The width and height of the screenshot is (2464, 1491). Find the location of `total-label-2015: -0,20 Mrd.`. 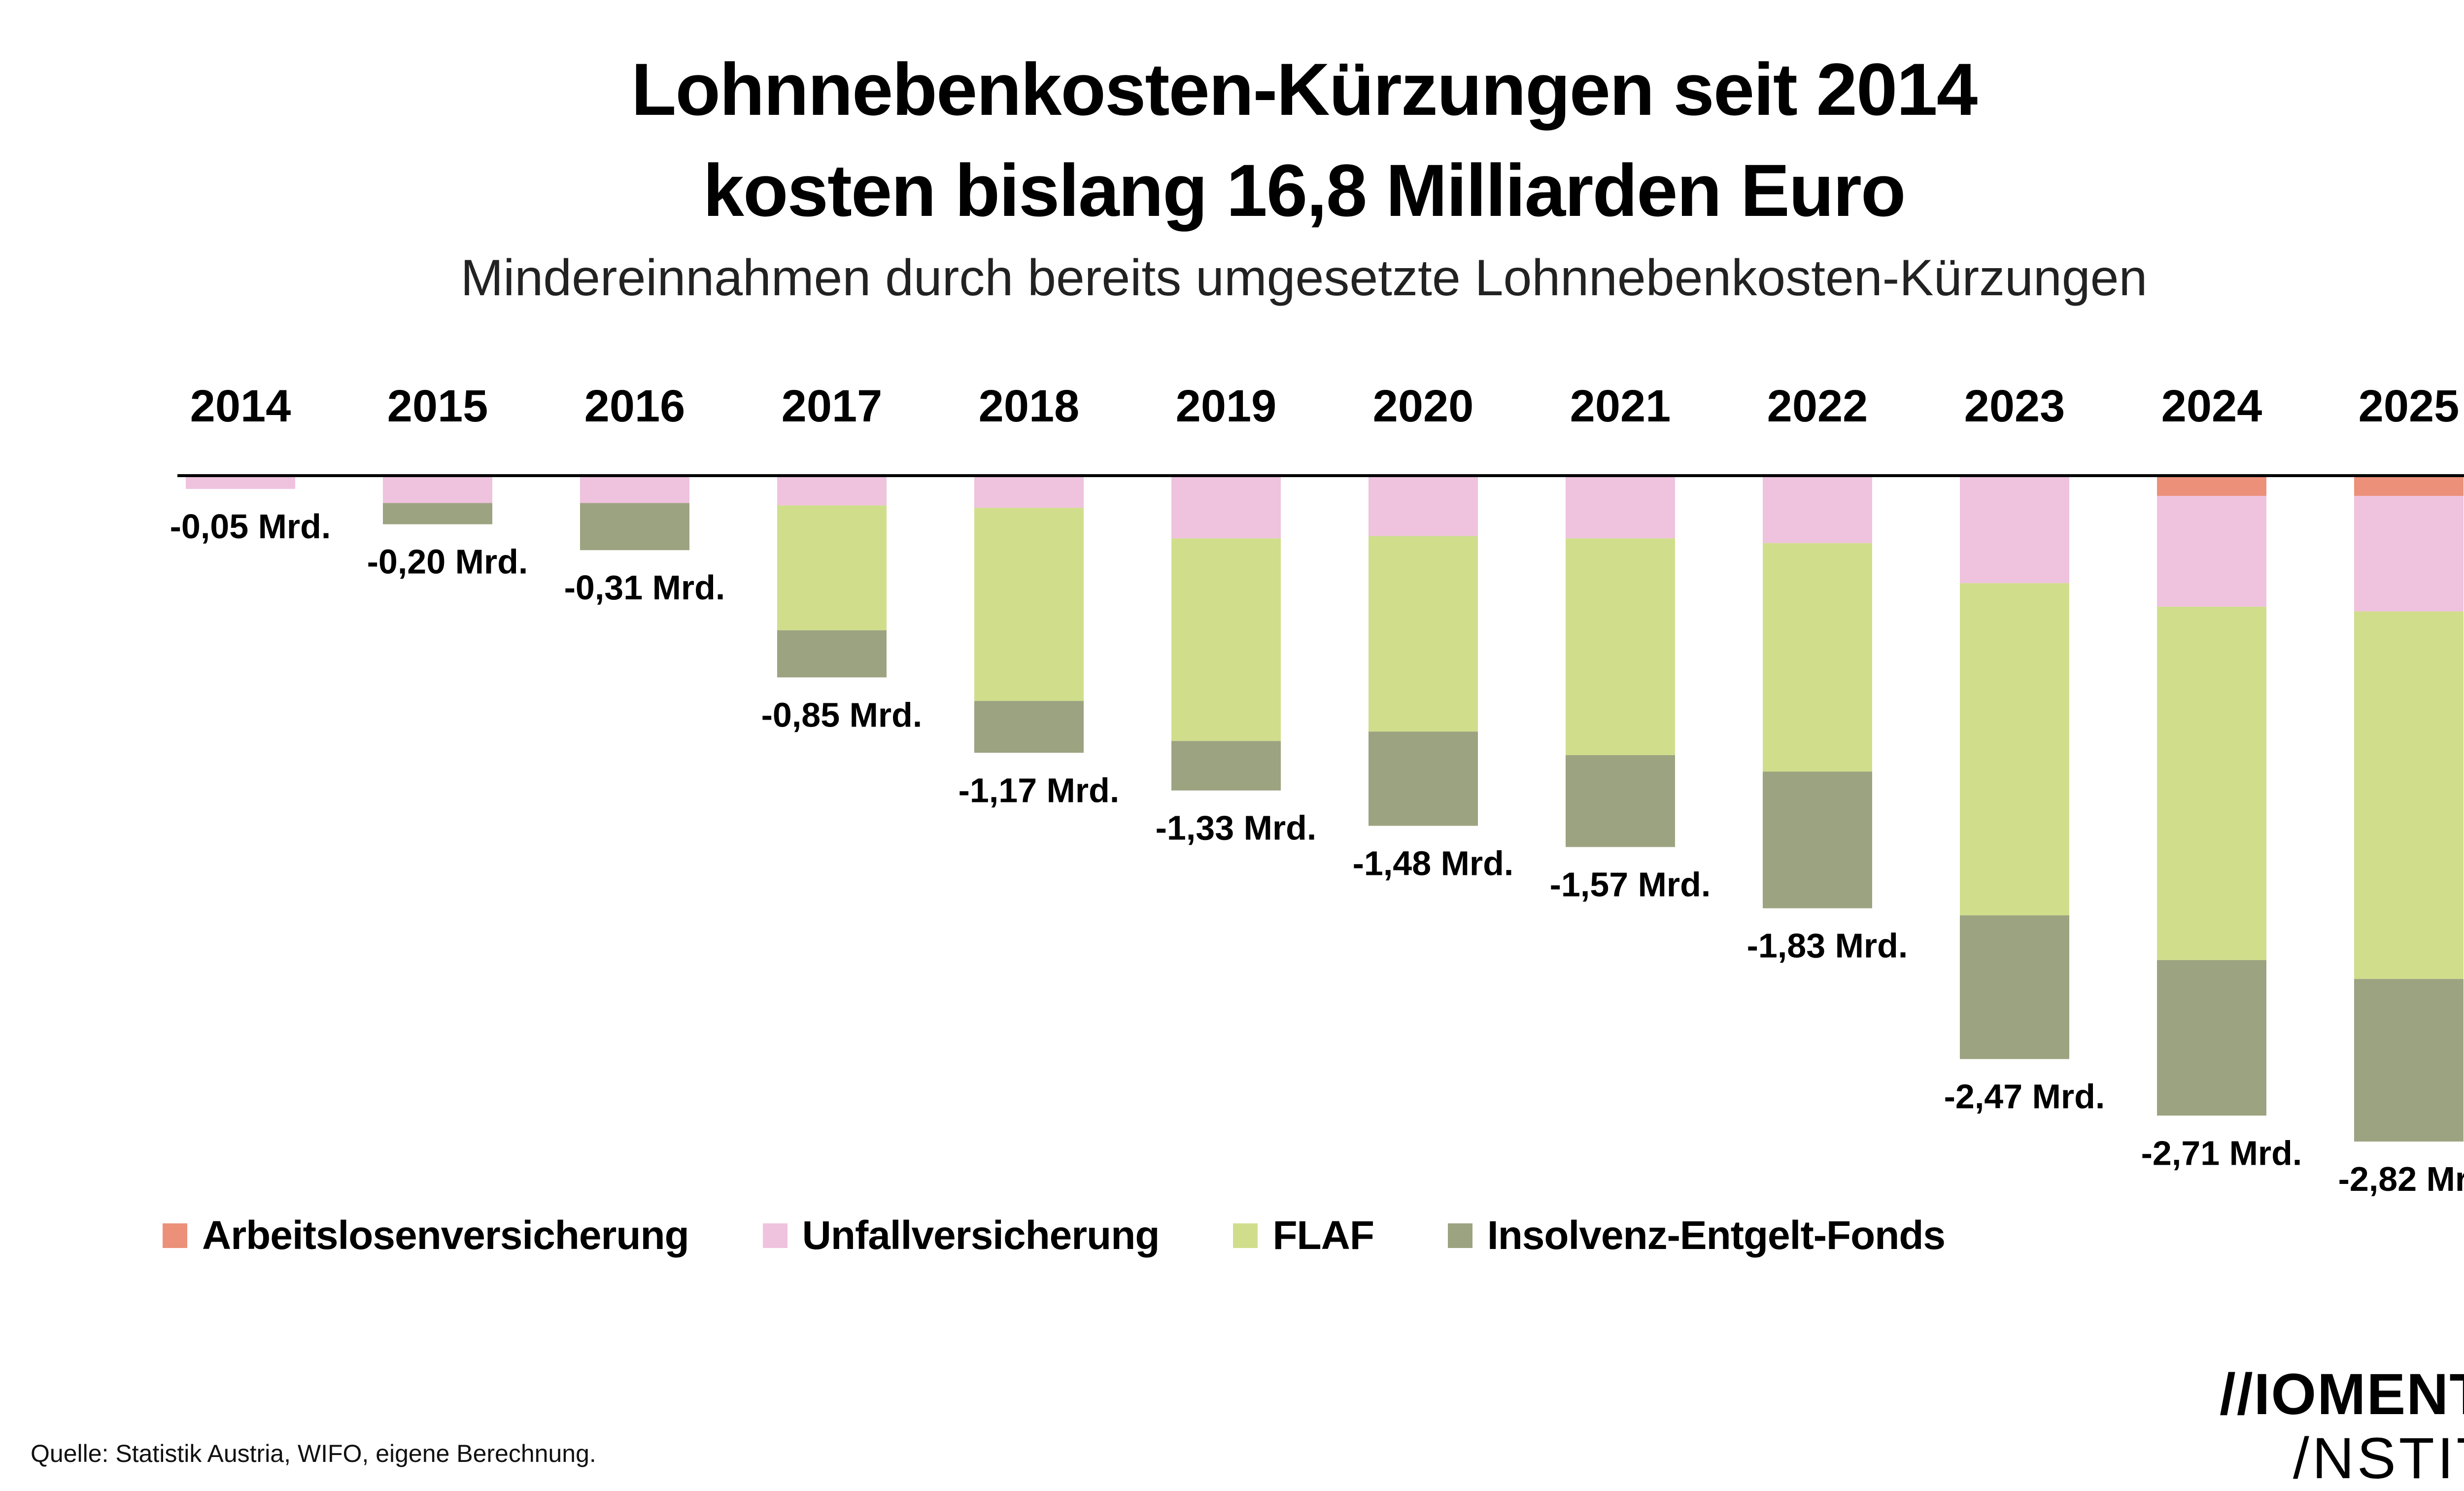

total-label-2015: -0,20 Mrd. is located at coordinates (447, 562).